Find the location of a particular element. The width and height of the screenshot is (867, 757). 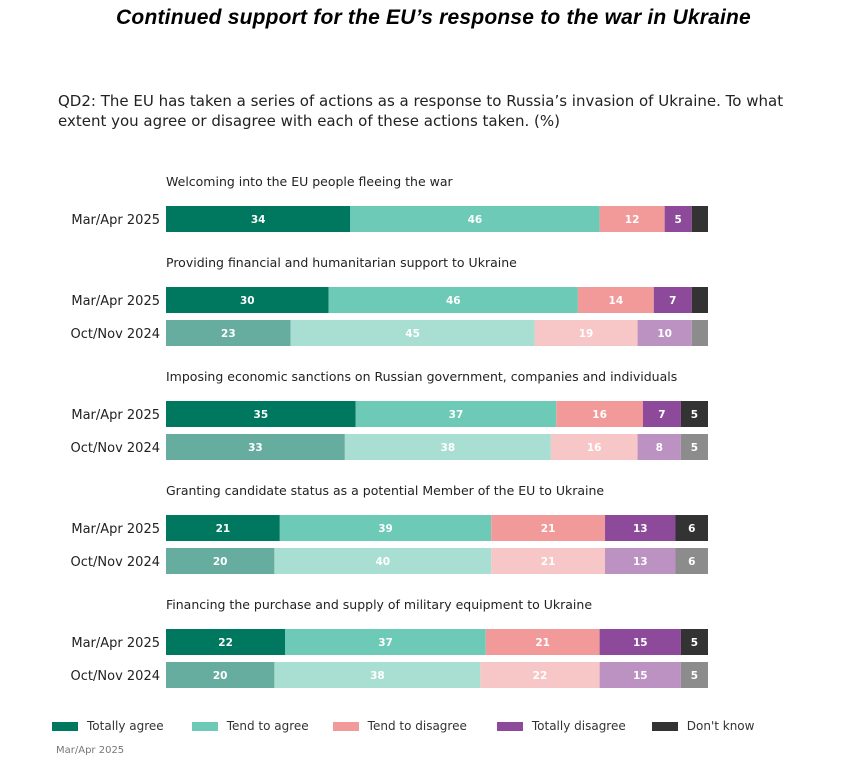

data-label: 33 is located at coordinates (255, 448).